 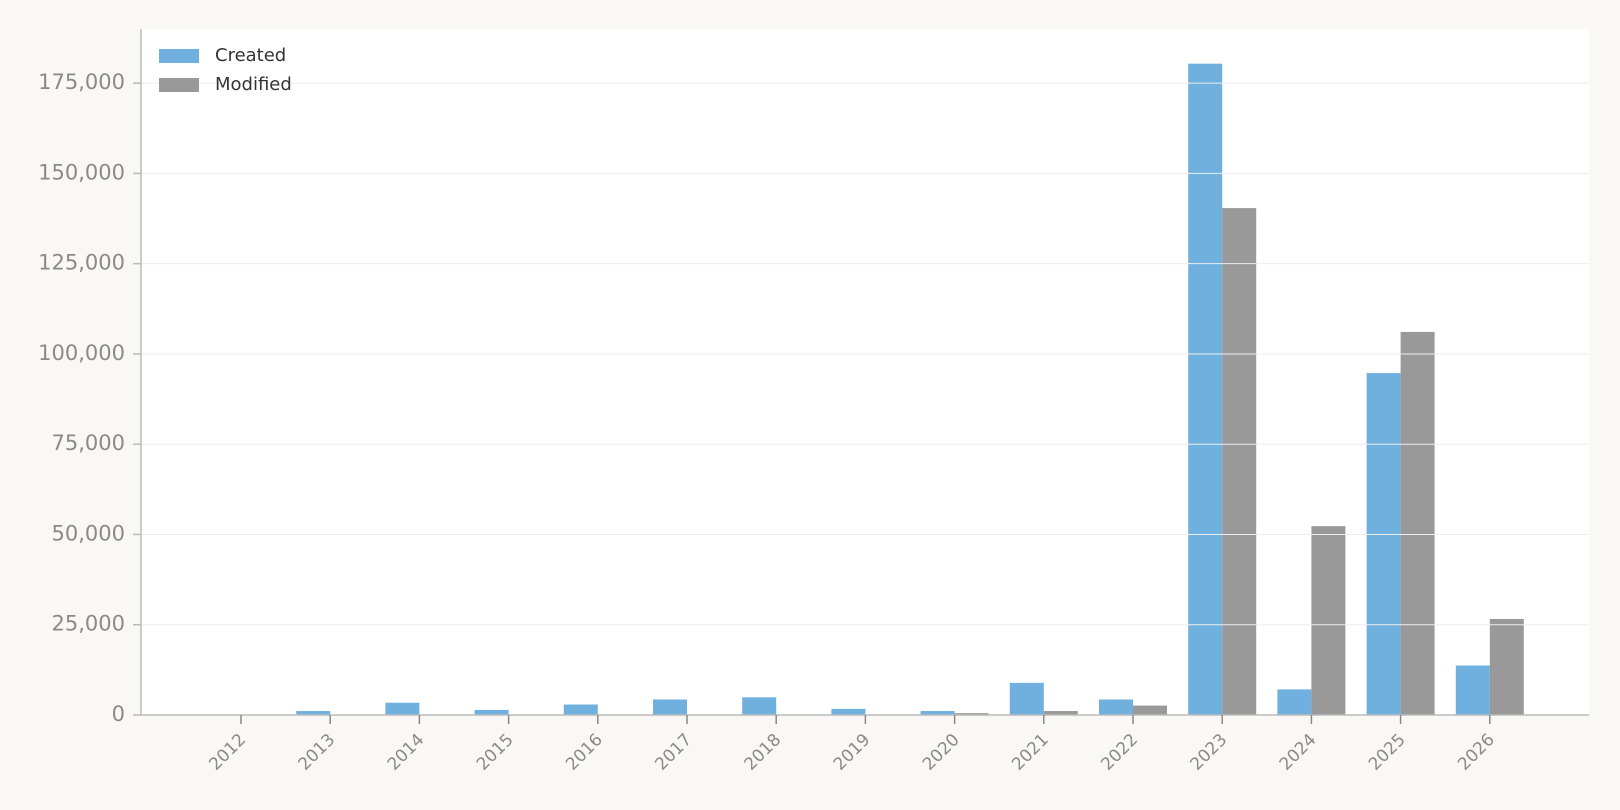 What do you see at coordinates (1119, 752) in the screenshot?
I see `x-tick-label: 2022` at bounding box center [1119, 752].